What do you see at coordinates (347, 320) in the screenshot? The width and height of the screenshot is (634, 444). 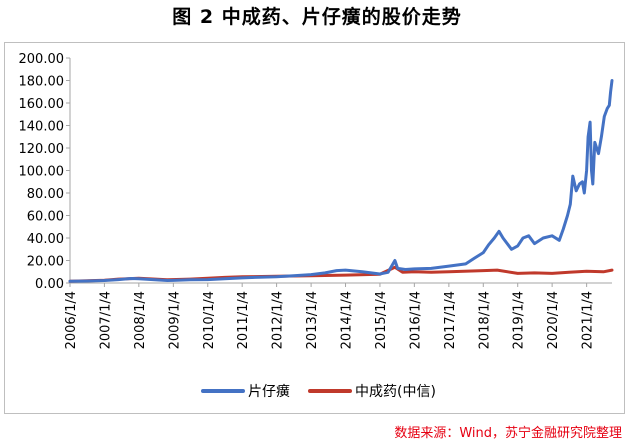 I see `x-tick-label: 2014/1/4` at bounding box center [347, 320].